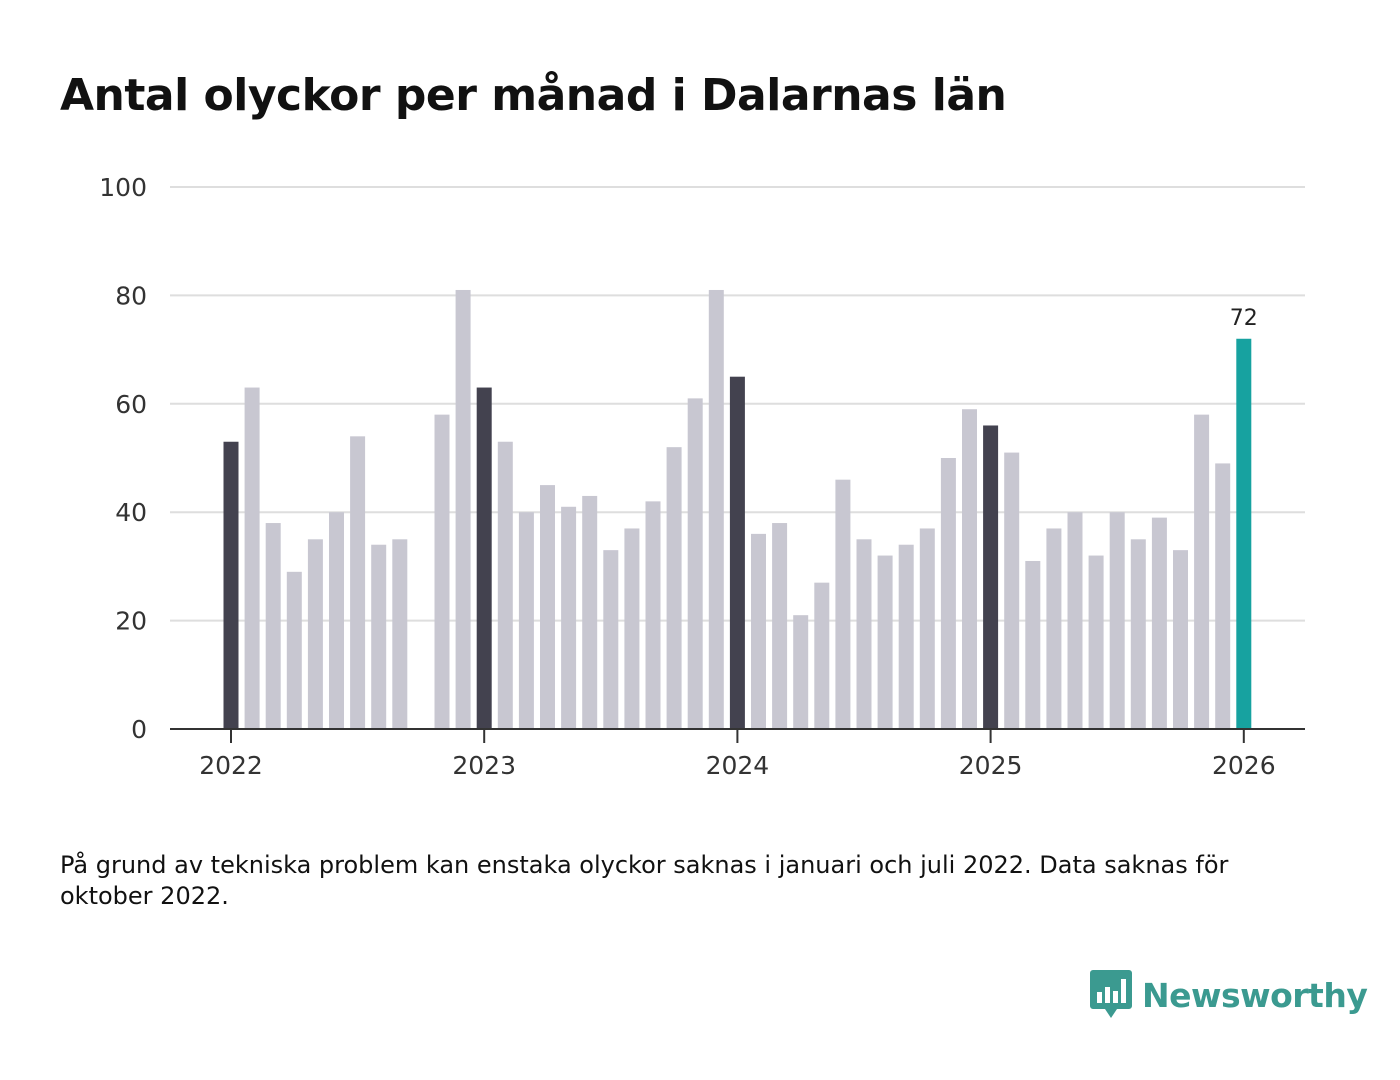  Describe the element at coordinates (131, 621) in the screenshot. I see `y-tick-label: 20` at that location.